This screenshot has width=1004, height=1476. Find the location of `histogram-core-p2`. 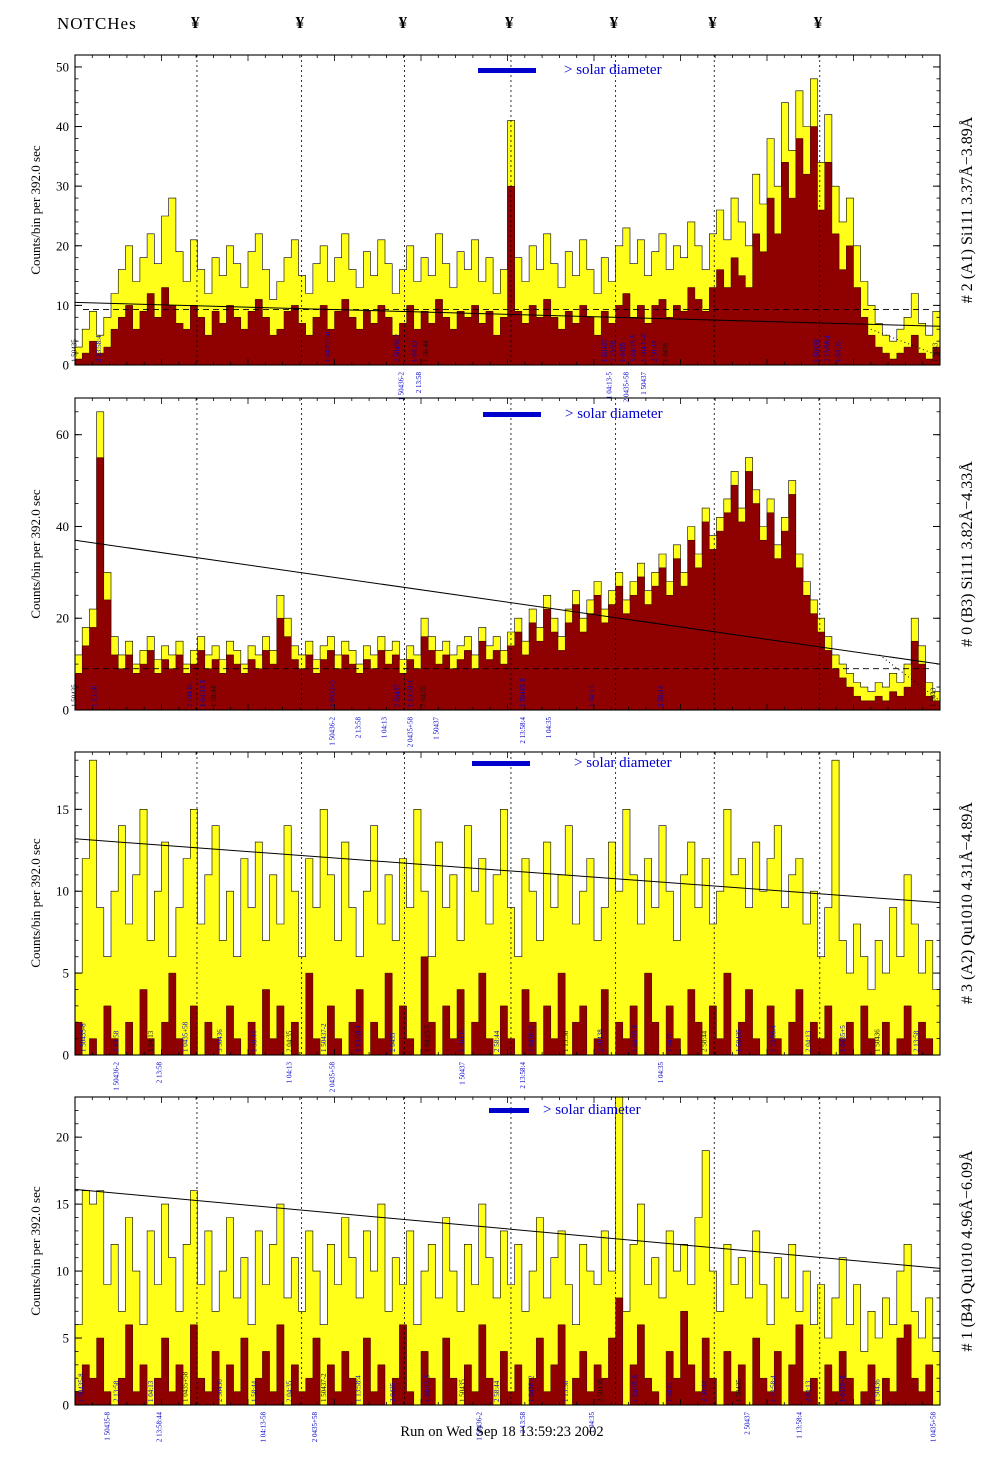

histogram-core-p2 is located at coordinates (507, 584).